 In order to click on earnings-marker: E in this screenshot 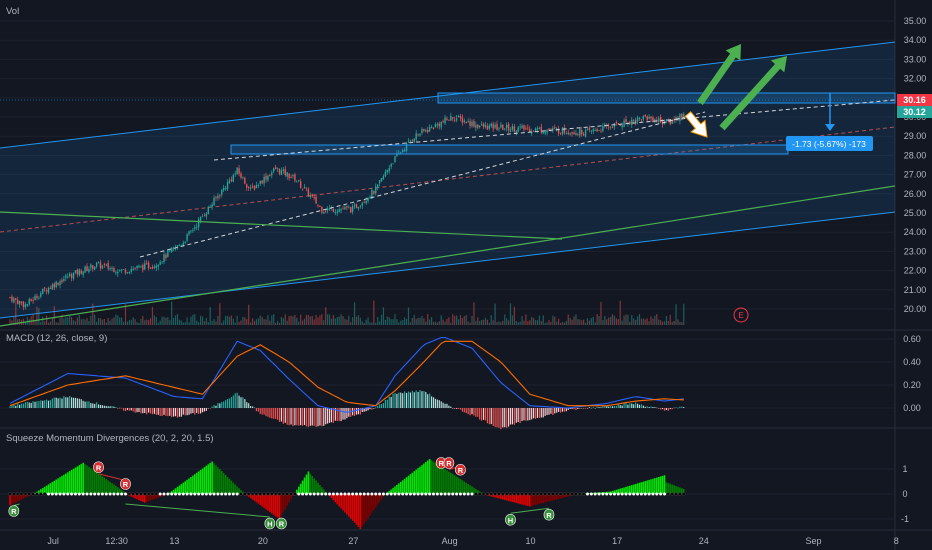, I will do `click(741, 315)`.